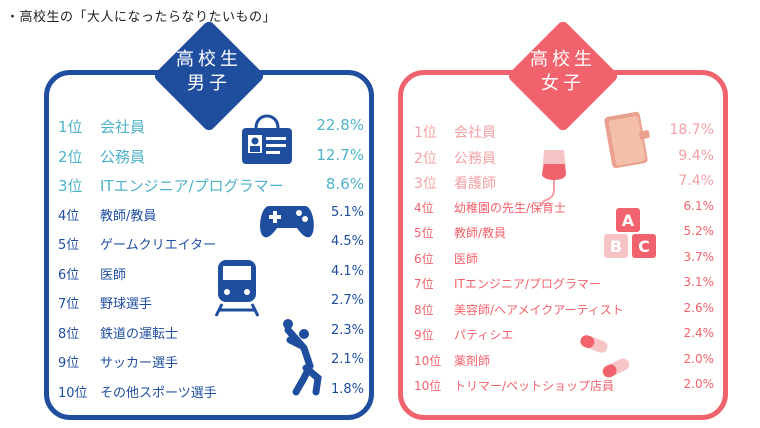 This screenshot has height=428, width=760. I want to click on girls-rank-row: 10位 トリマー/ペットショップ店員 2.0%, so click(564, 390).